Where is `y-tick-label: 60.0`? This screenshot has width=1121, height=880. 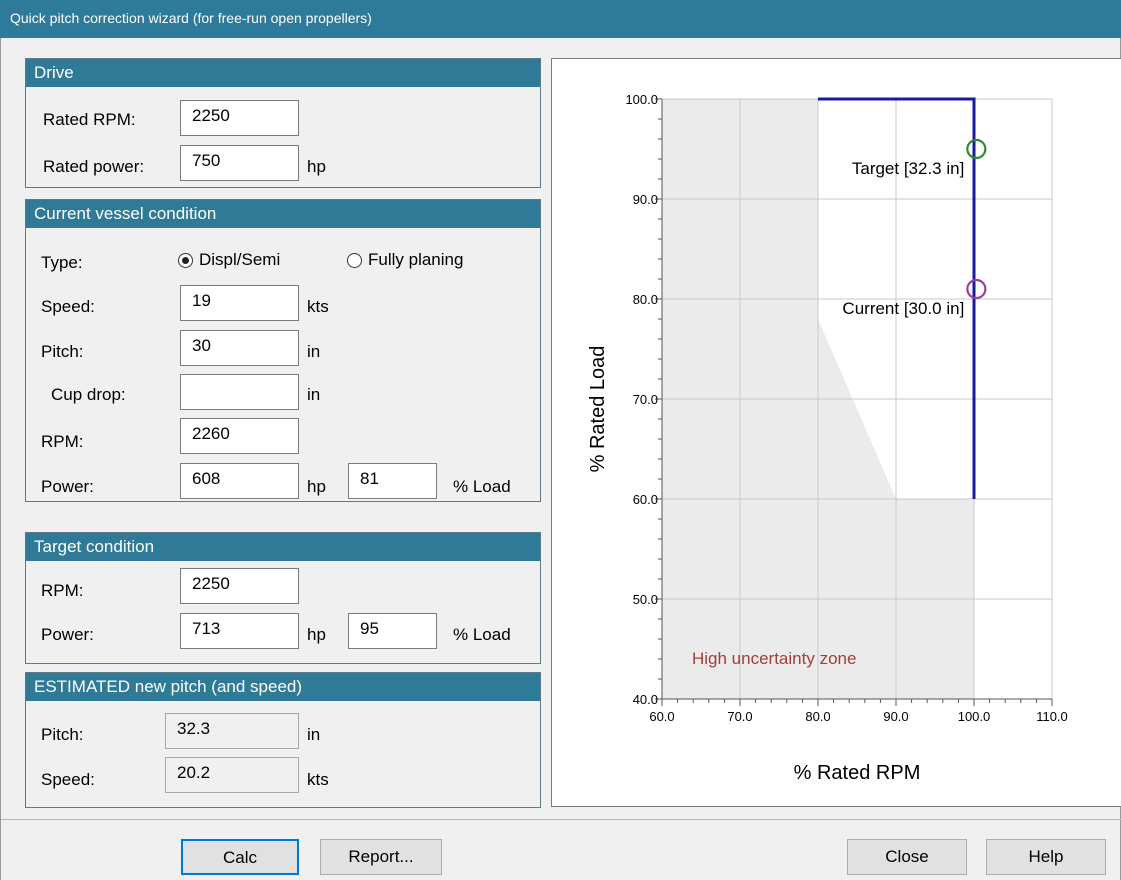
y-tick-label: 60.0 is located at coordinates (645, 499).